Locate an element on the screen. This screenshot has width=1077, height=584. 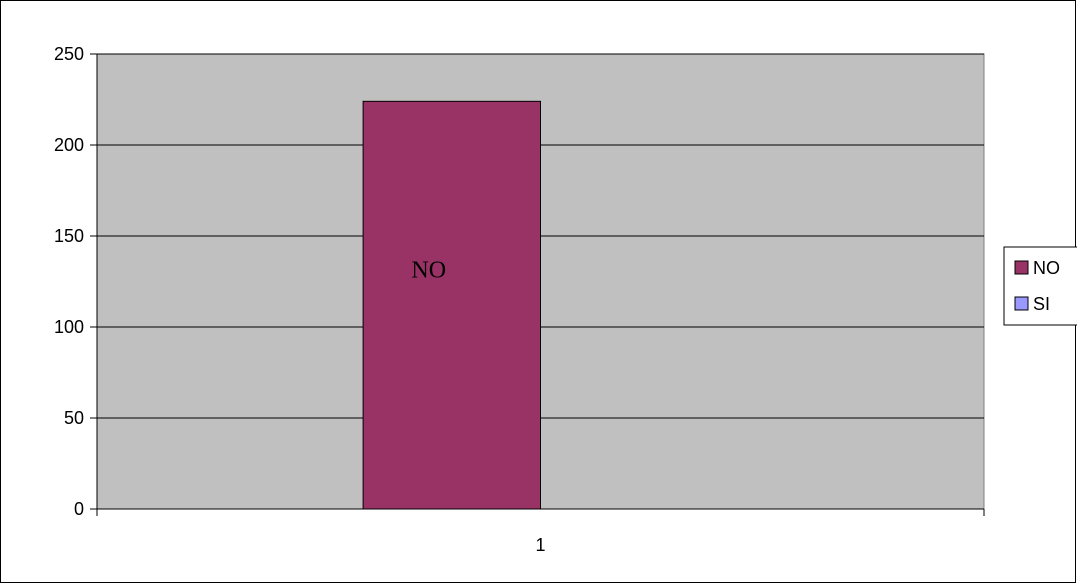
legend-swatch-no is located at coordinates (1021, 267).